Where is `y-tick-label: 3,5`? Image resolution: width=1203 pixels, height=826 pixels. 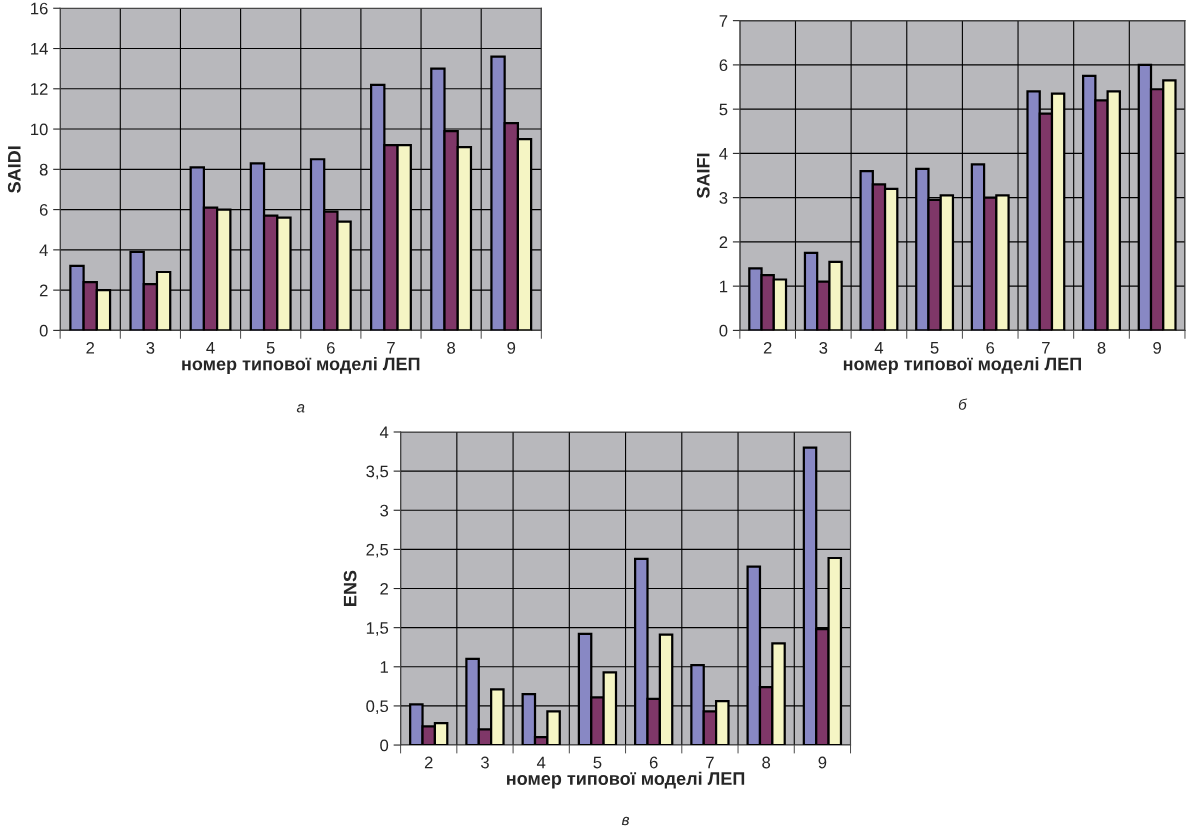 y-tick-label: 3,5 is located at coordinates (377, 472).